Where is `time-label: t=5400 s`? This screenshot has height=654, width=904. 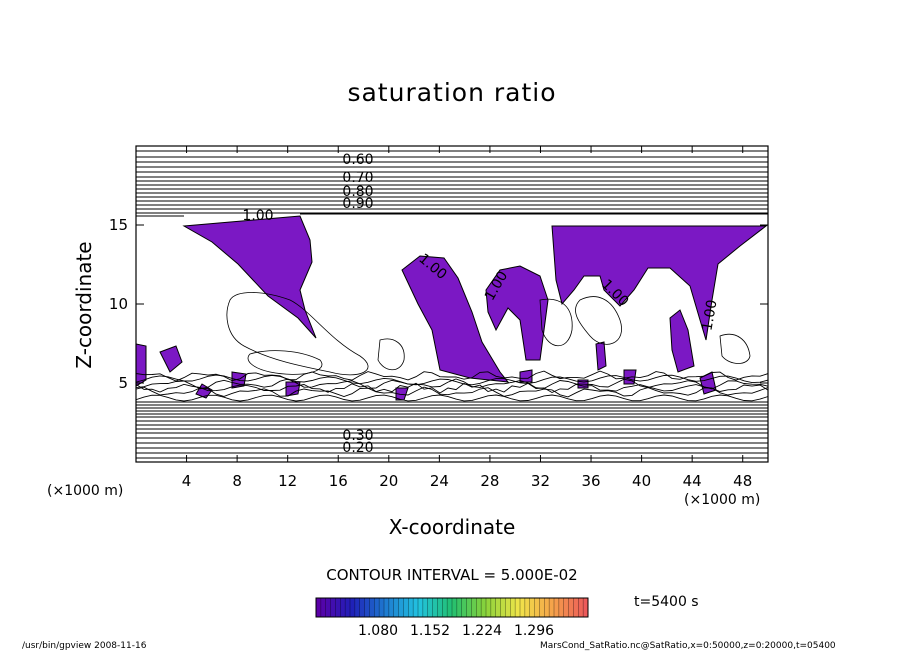
time-label: t=5400 s is located at coordinates (666, 602).